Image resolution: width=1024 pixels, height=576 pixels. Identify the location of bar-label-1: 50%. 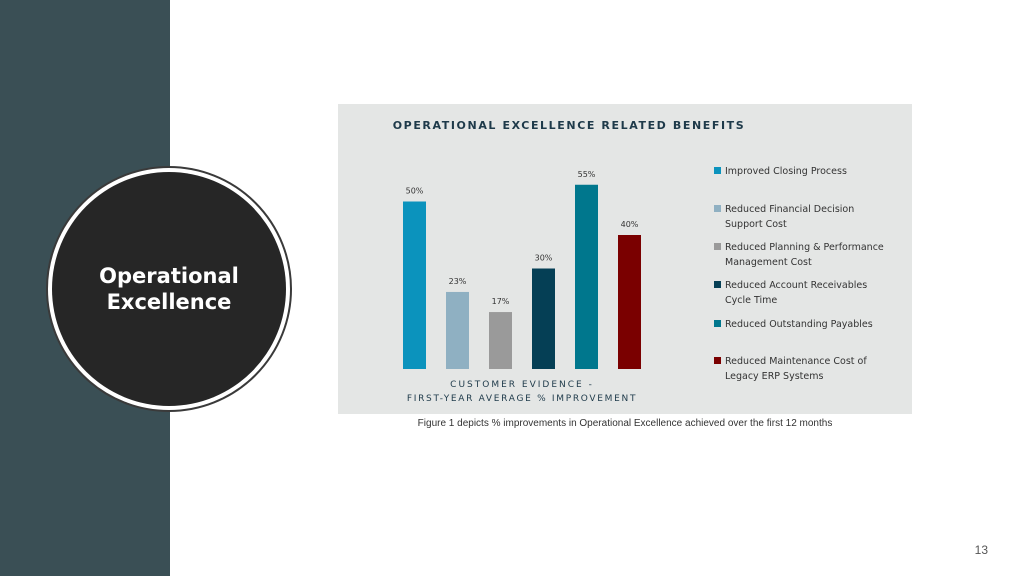
(415, 191).